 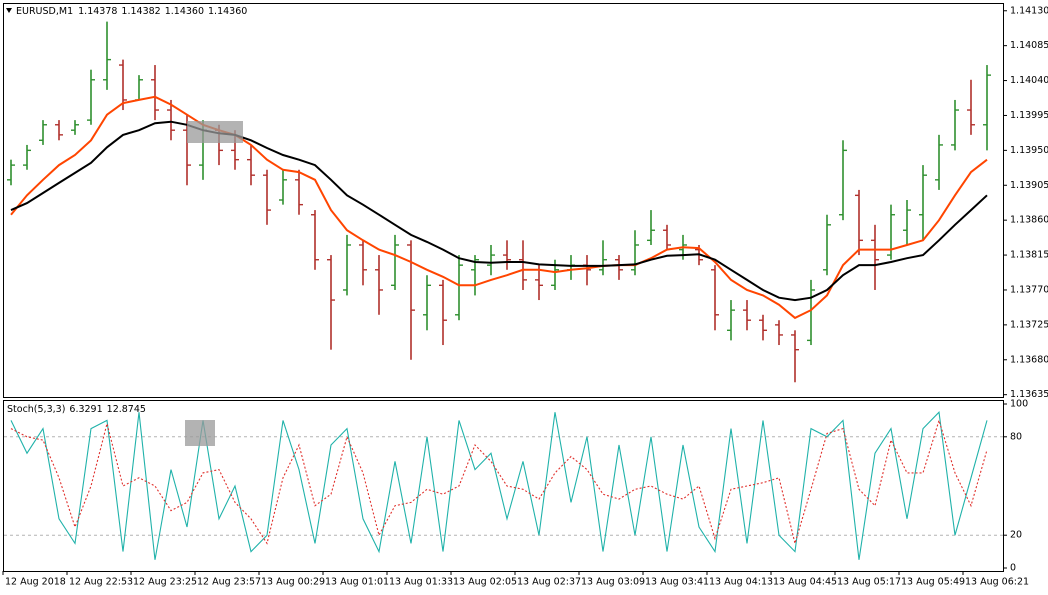 I want to click on y-tick-label: 1.13995, so click(x=1029, y=115).